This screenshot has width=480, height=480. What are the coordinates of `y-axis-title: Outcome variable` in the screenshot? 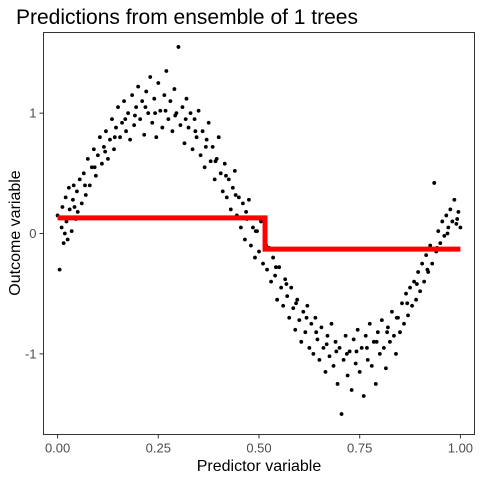 It's located at (15, 232).